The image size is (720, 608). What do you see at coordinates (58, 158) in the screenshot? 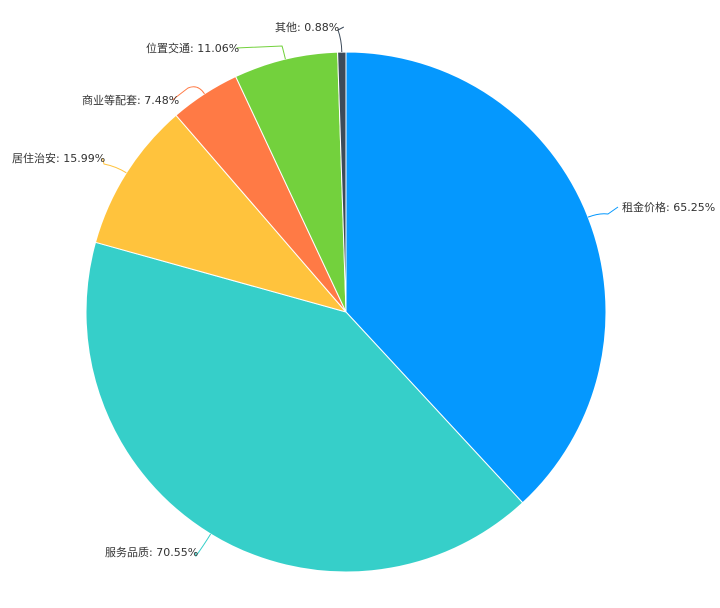
I see `slice-label: 居住治安: 15.99%` at bounding box center [58, 158].